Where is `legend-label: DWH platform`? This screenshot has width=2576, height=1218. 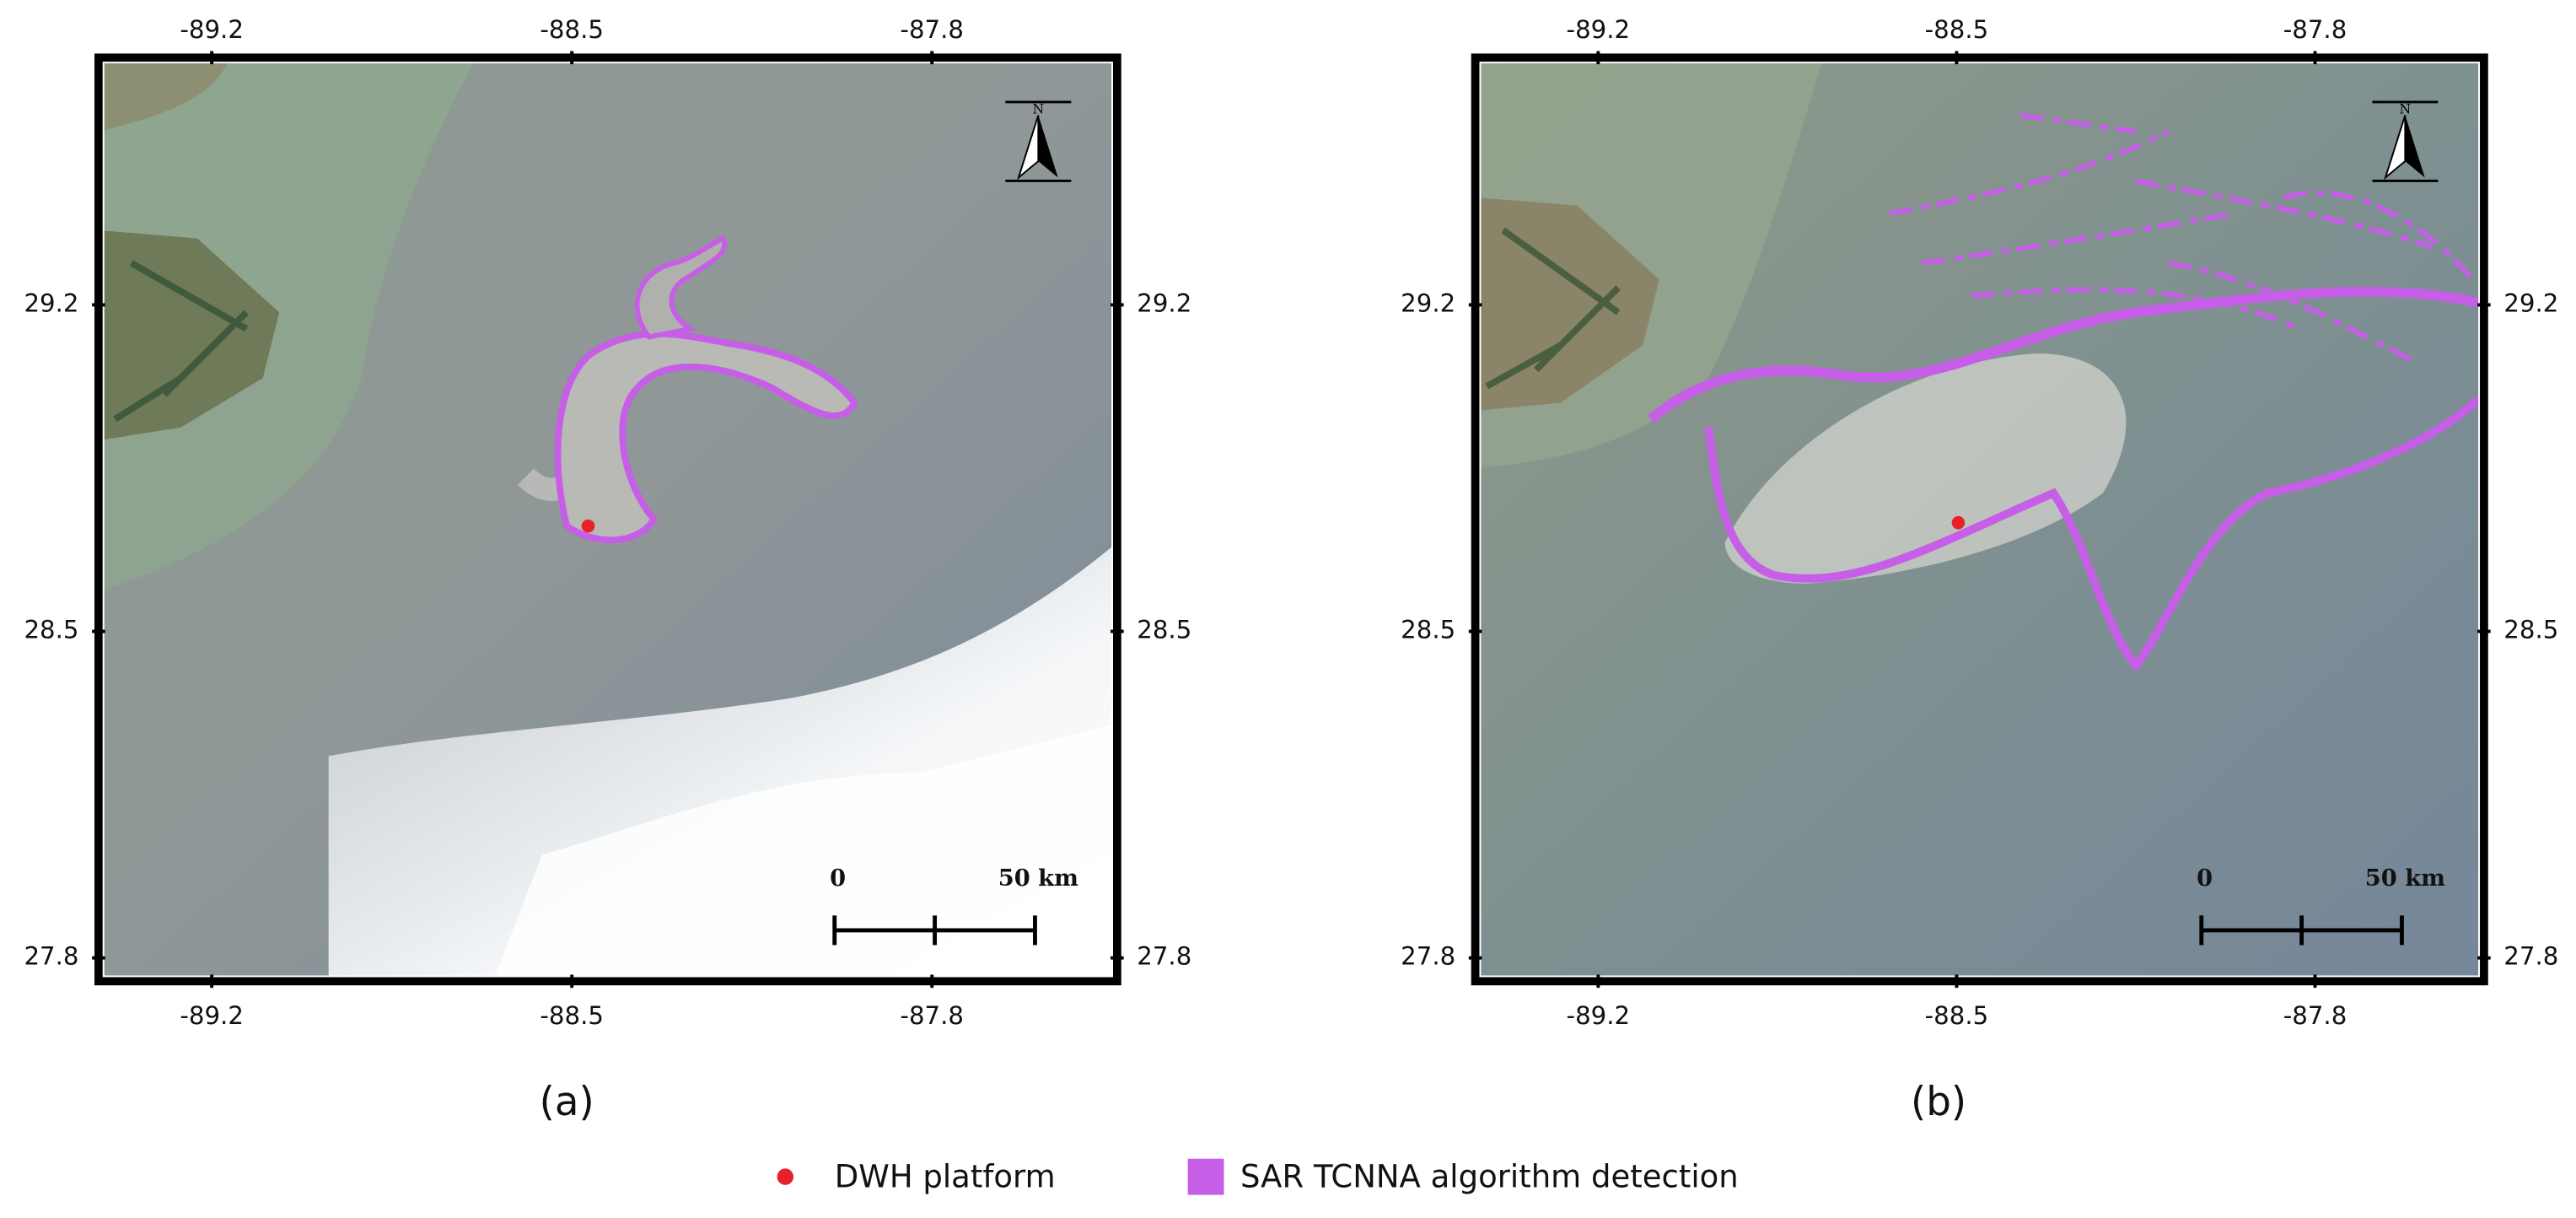 legend-label: DWH platform is located at coordinates (945, 1177).